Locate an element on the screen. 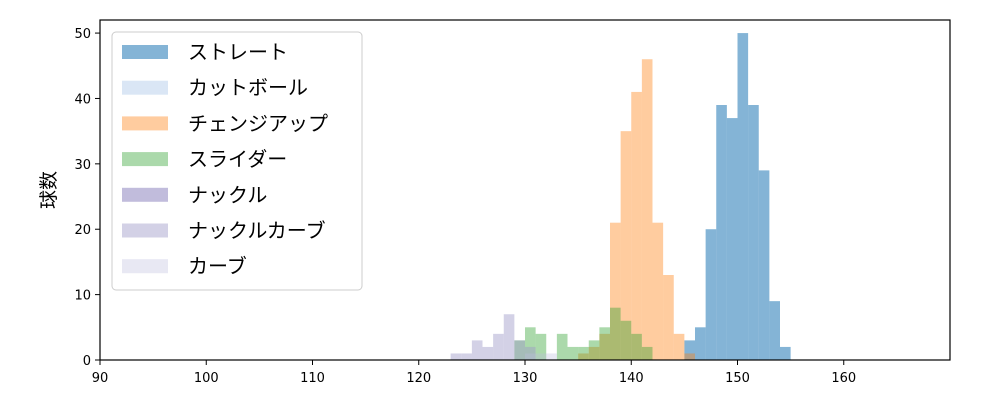 This screenshot has width=1000, height=400. x-axis: 90 100 110 120 130 140 150 160 is located at coordinates (474, 373).